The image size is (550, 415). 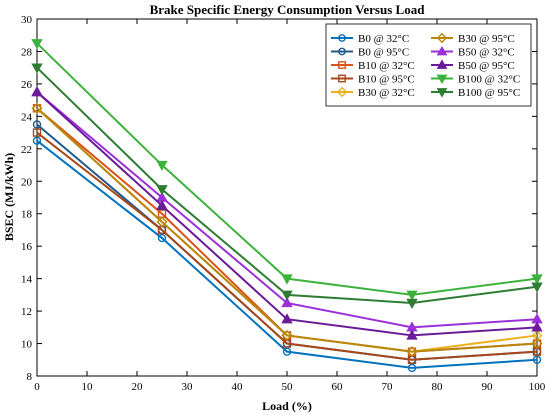 What do you see at coordinates (537, 387) in the screenshot?
I see `x-tick-label: 100` at bounding box center [537, 387].